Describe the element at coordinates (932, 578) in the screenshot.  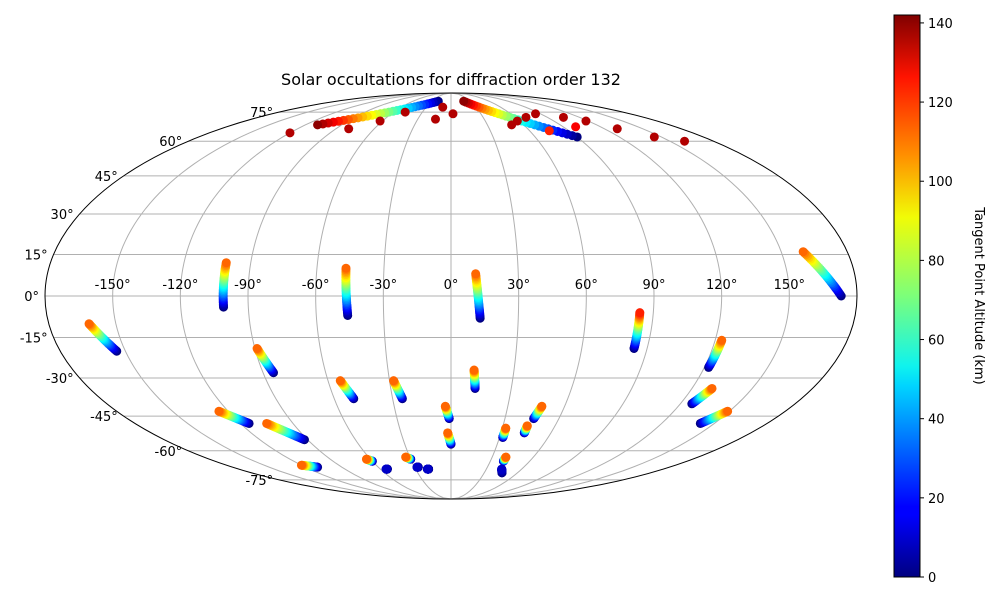
I see `colorbar-tick-label: 0` at that location.